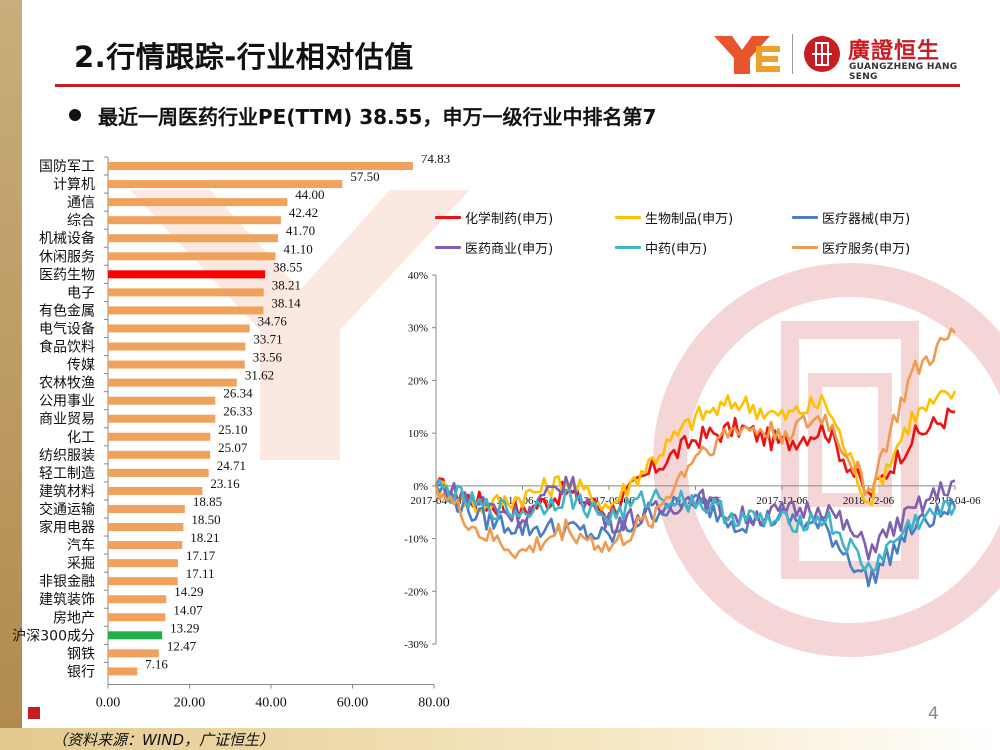  Describe the element at coordinates (67, 456) in the screenshot. I see `bar-category-label: 纺织服装` at that location.